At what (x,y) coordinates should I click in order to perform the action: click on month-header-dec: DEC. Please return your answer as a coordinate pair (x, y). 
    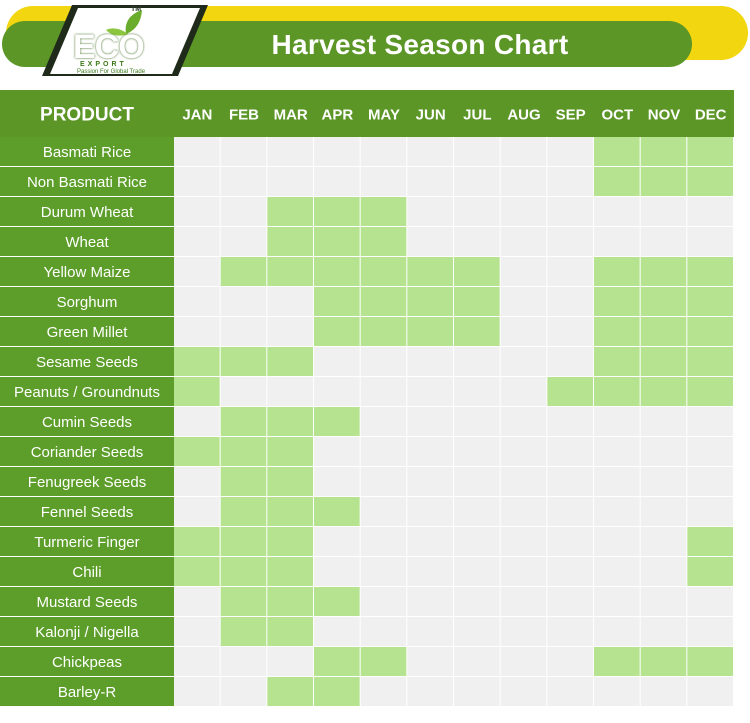
    Looking at the image, I should click on (711, 115).